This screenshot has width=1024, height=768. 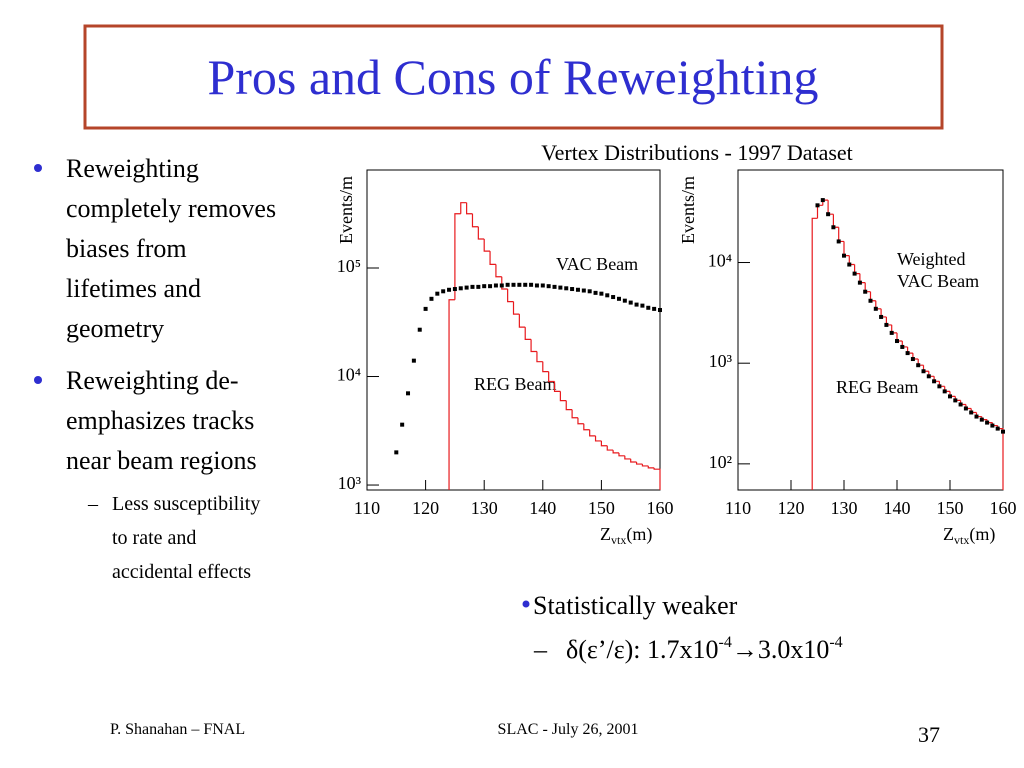 I want to click on y-tick-label: 10⁵, so click(x=349, y=266).